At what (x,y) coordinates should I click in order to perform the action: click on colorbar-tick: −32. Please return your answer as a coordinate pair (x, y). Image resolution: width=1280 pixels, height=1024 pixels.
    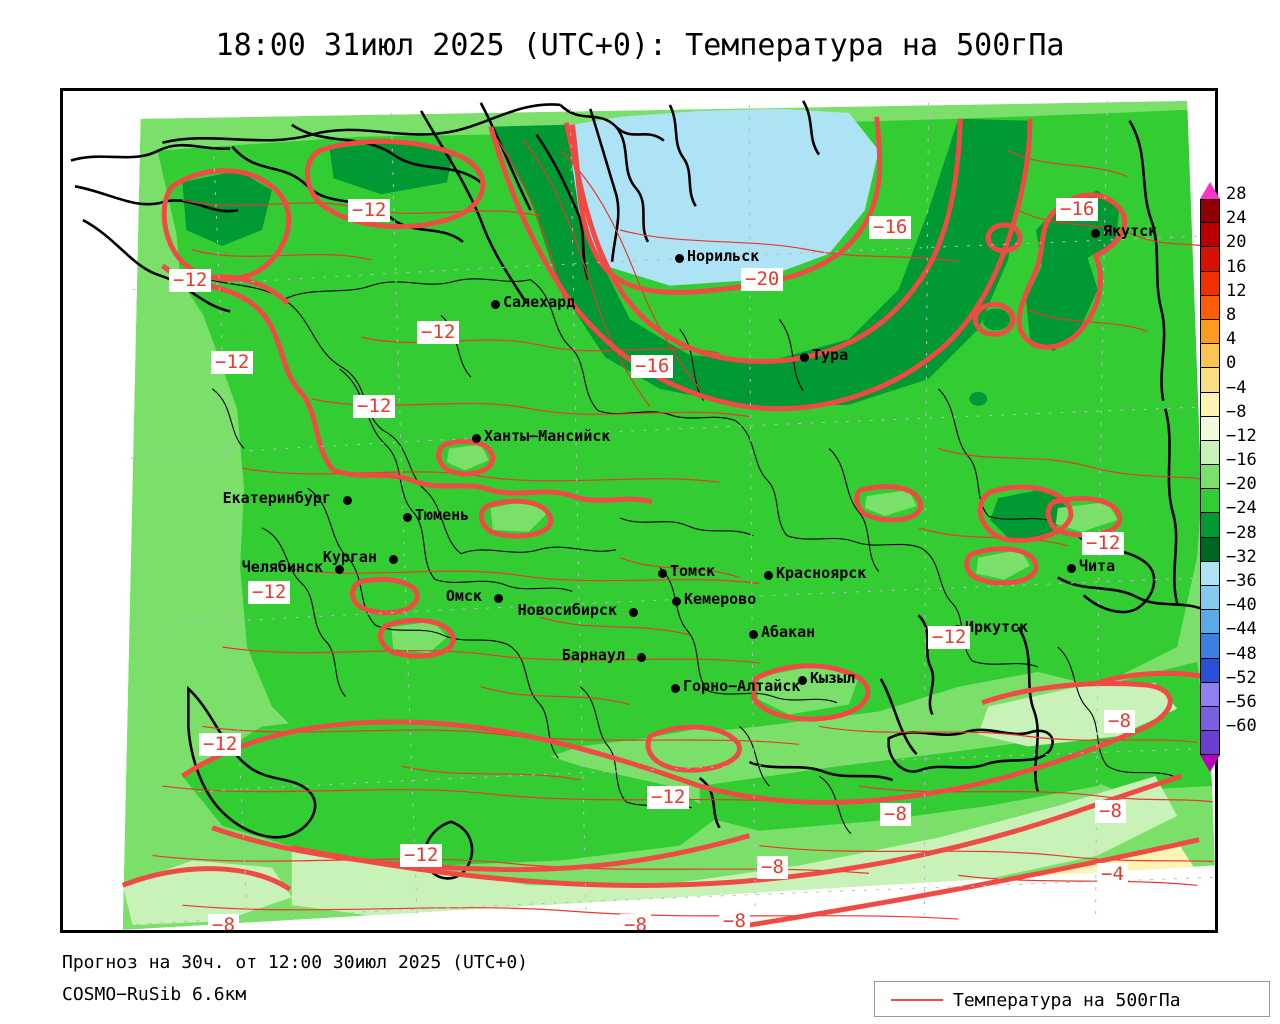
    Looking at the image, I should click on (1241, 556).